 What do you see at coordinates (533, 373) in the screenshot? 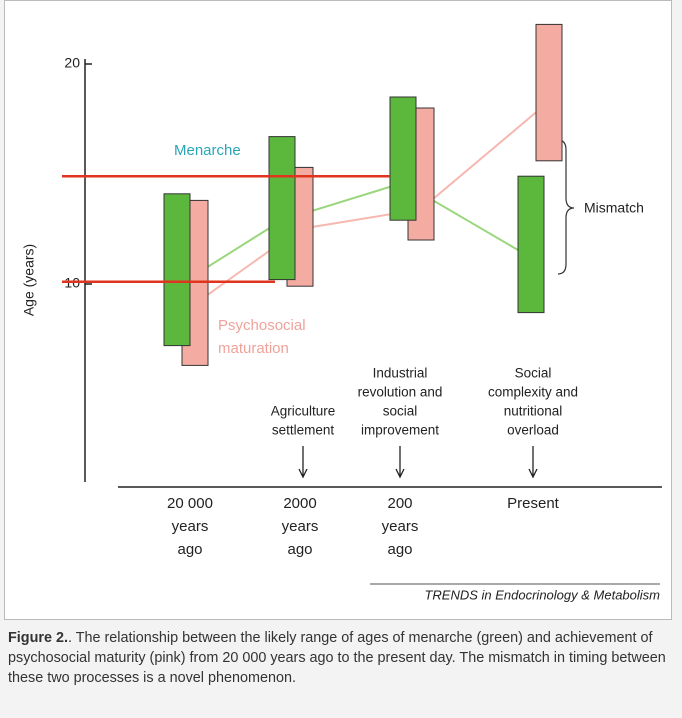
I see `event-label: Social` at bounding box center [533, 373].